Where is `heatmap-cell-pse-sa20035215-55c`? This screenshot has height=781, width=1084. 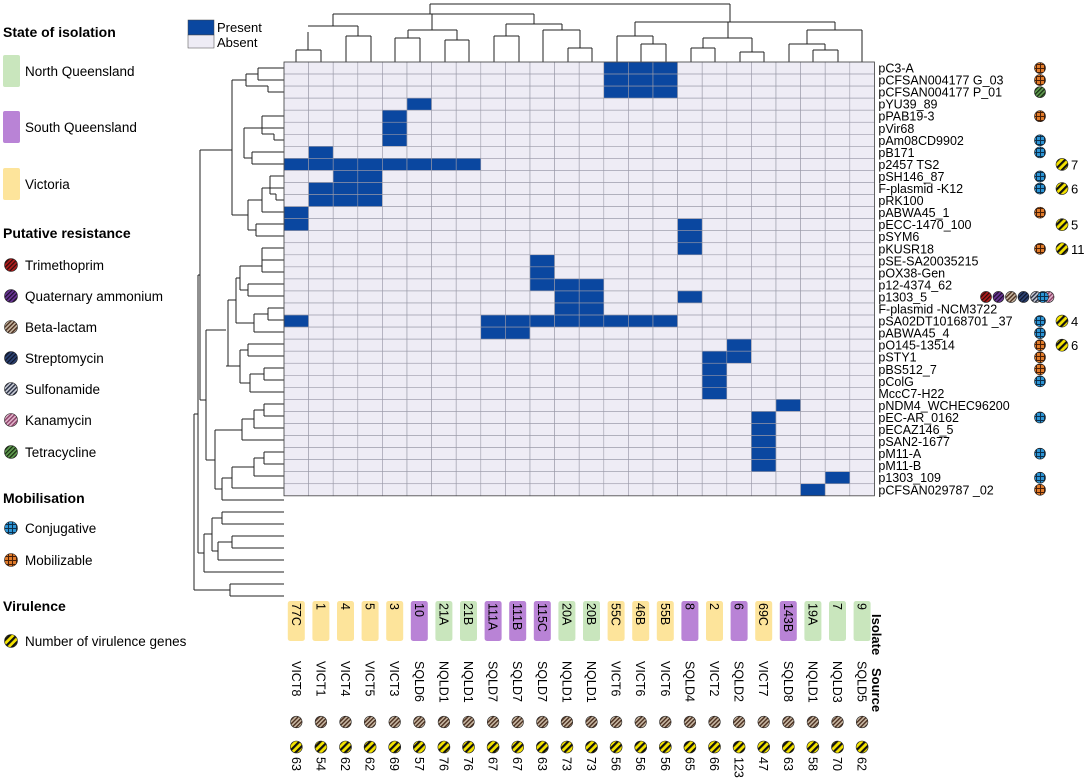
heatmap-cell-pse-sa20035215-55c is located at coordinates (616, 261).